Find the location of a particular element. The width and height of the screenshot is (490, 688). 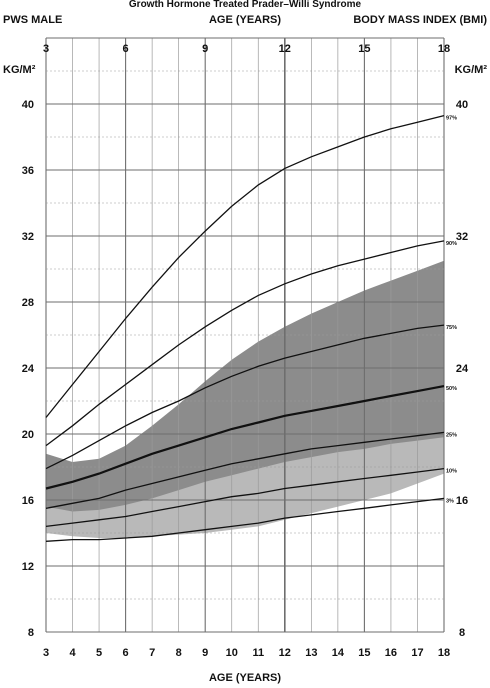

percentile-label-75: 75% is located at coordinates (451, 328).